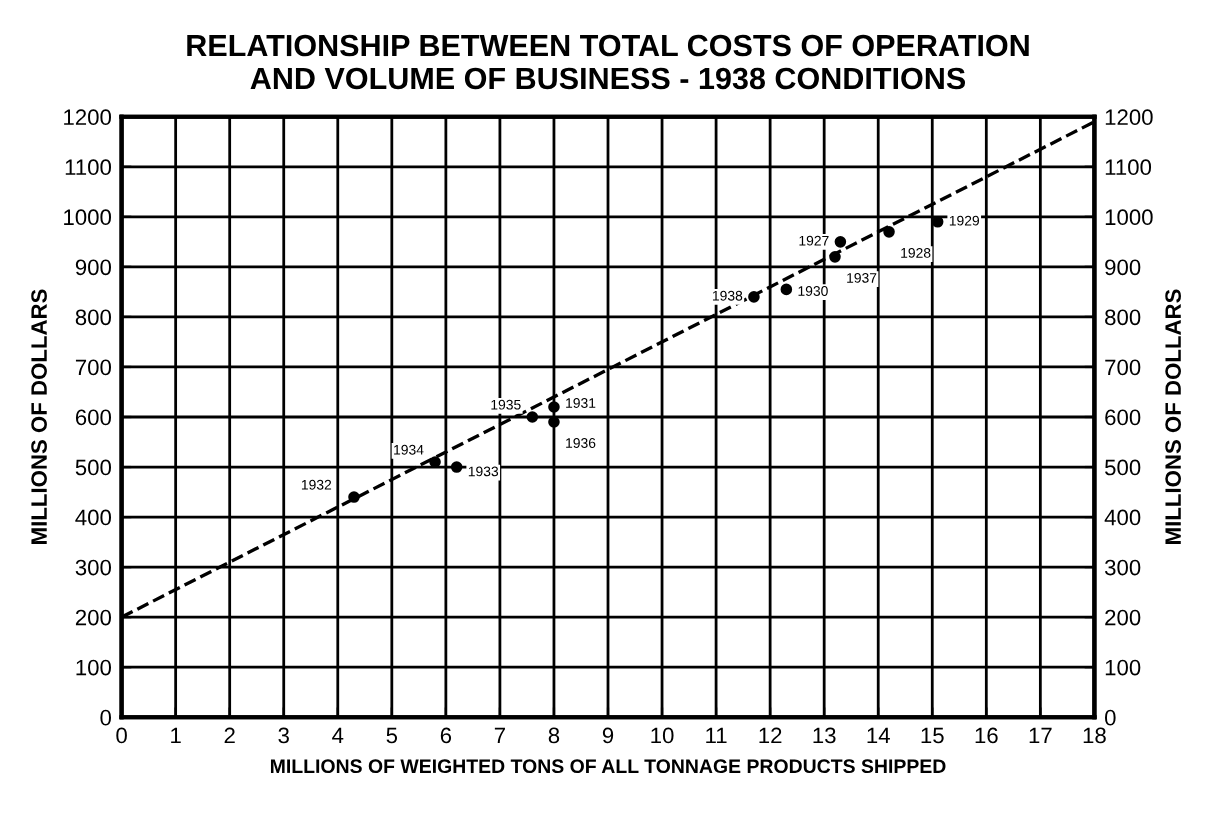  I want to click on x-tick-label: 10, so click(662, 735).